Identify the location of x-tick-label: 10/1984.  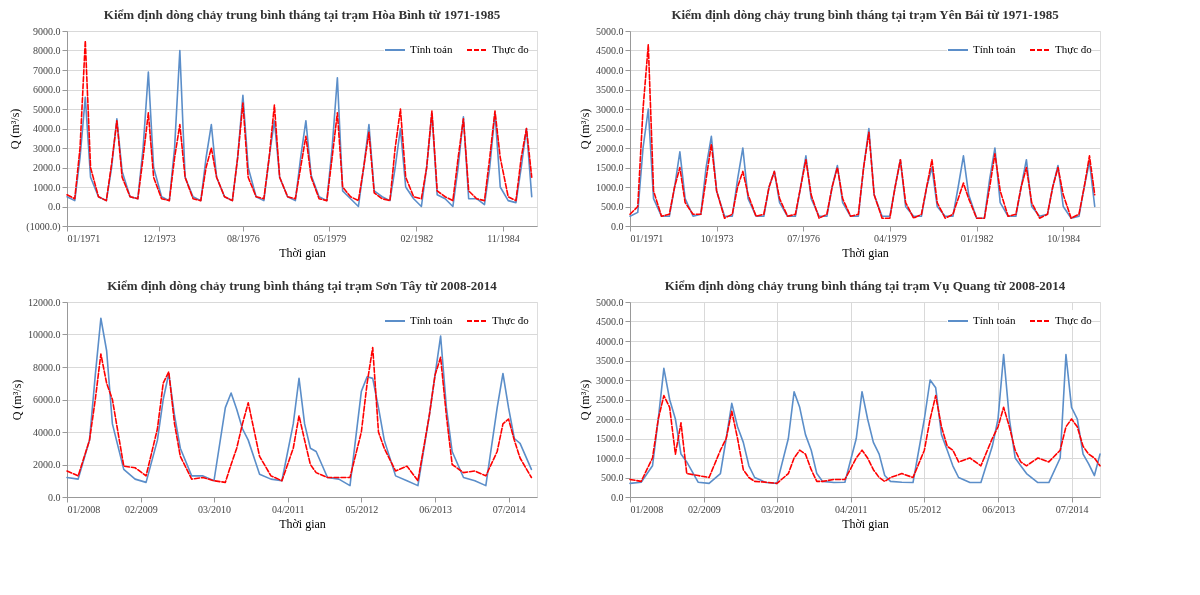
(1064, 238).